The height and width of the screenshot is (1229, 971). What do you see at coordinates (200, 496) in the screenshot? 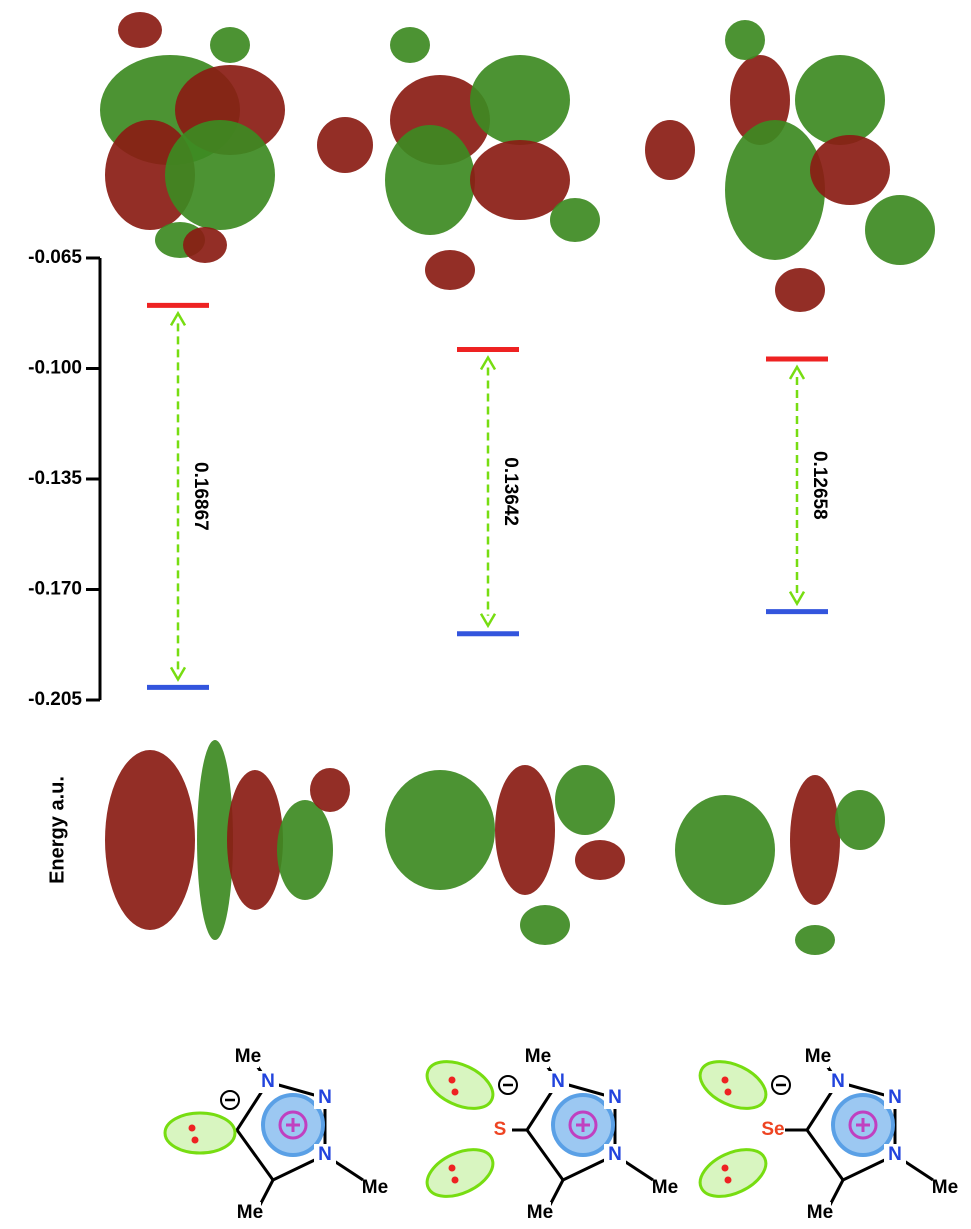
I see `gap-label: 0.16867` at bounding box center [200, 496].